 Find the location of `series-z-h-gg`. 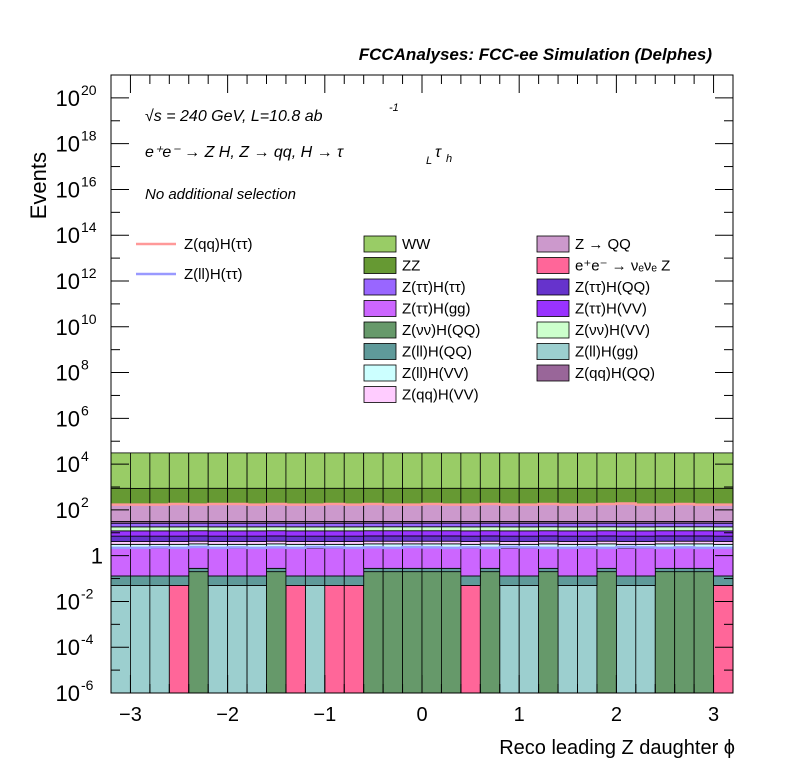

series-z-h-gg is located at coordinates (422, 562).